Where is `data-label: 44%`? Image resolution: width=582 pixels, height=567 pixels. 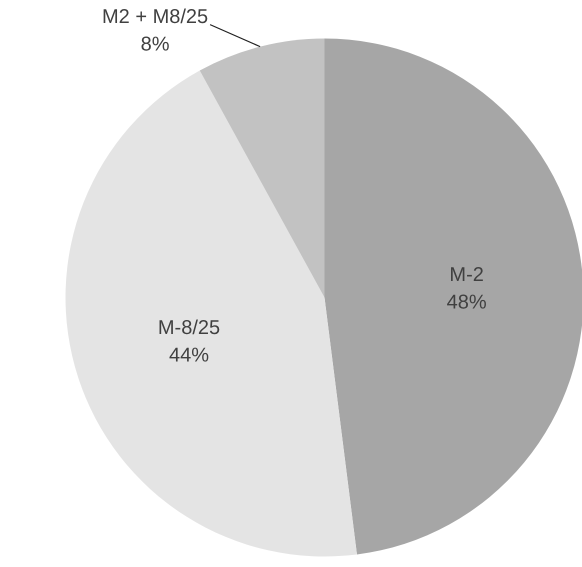 data-label: 44% is located at coordinates (189, 355).